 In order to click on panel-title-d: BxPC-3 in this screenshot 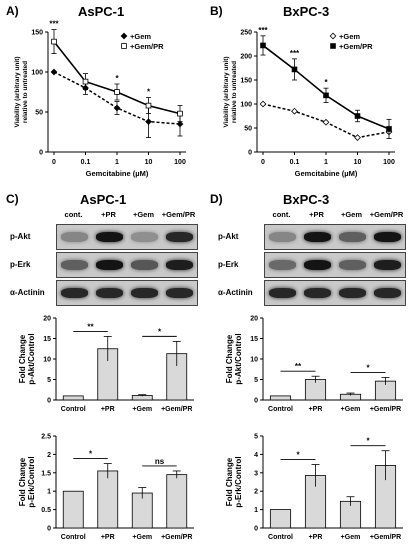, I will do `click(306, 199)`.